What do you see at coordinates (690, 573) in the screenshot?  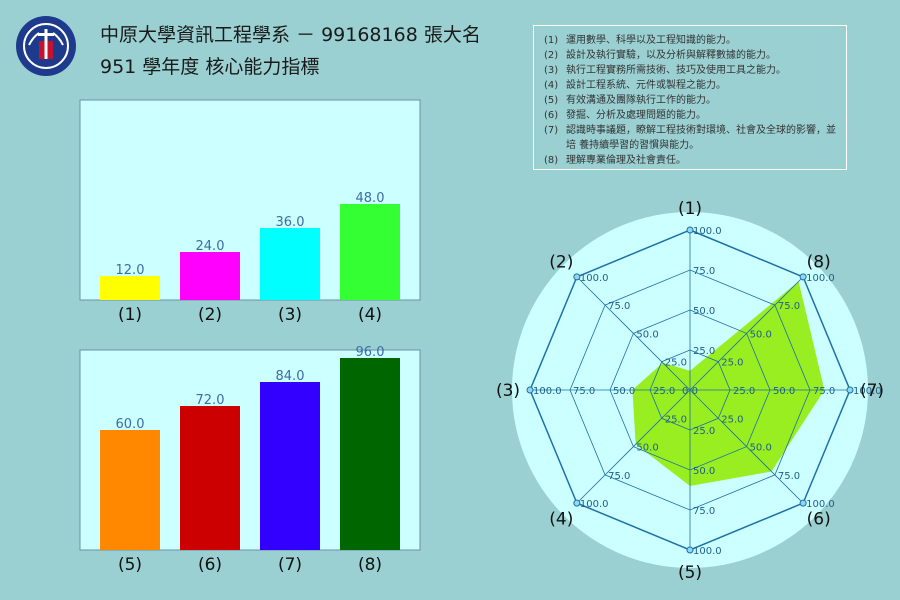 I see `axis-label: (5)` at bounding box center [690, 573].